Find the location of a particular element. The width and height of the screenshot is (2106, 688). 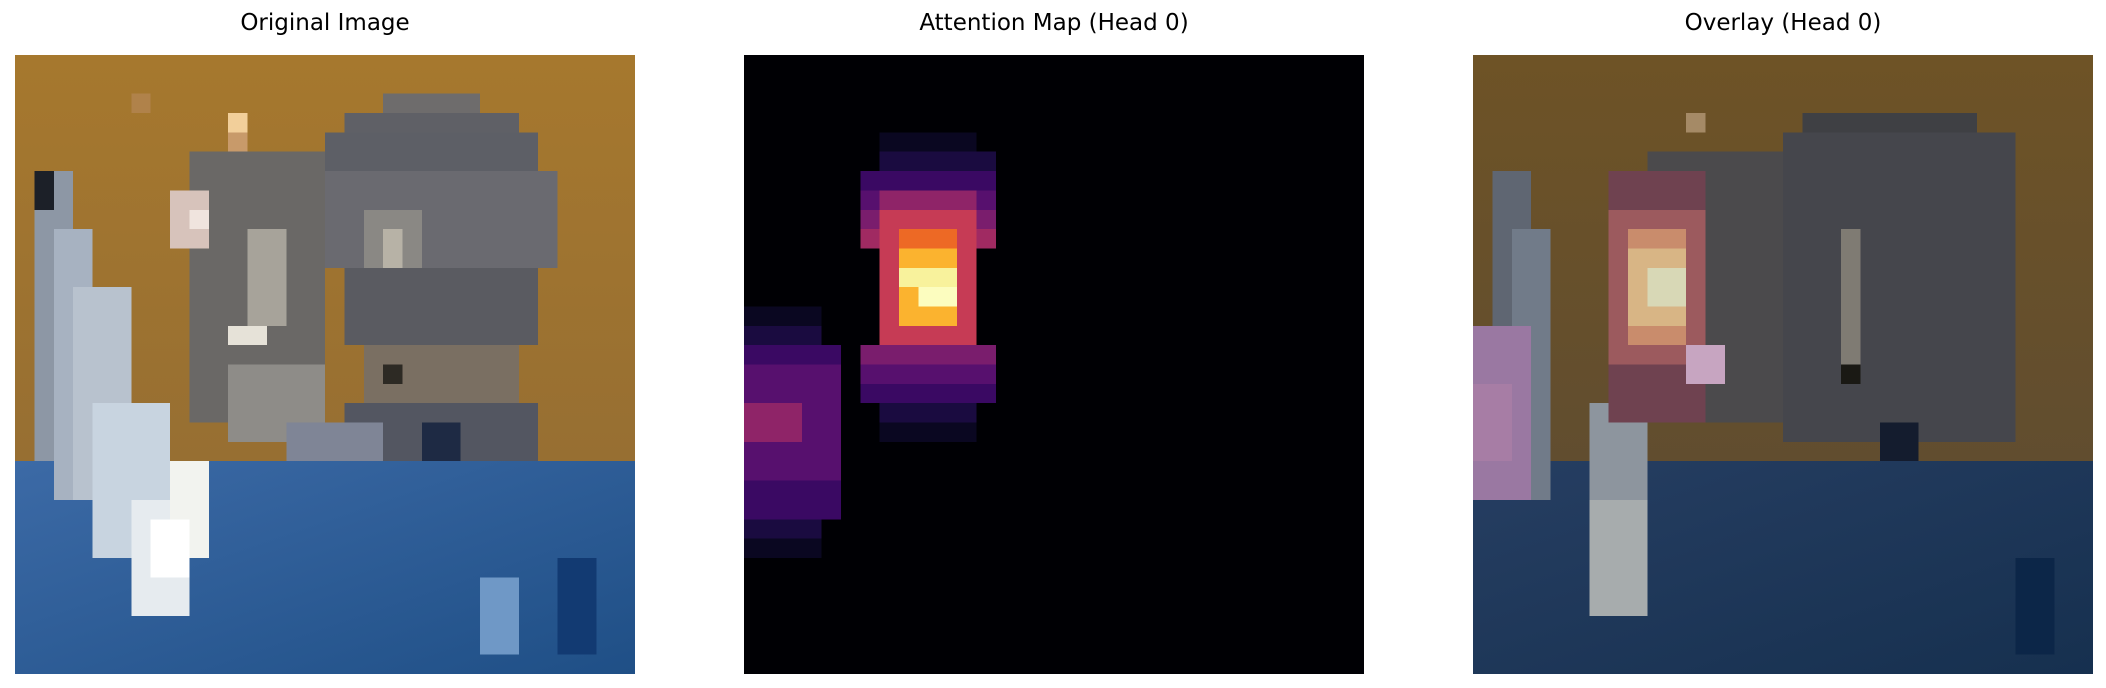

panel-title-overlay: Overlay (Head 0) is located at coordinates (1783, 23).